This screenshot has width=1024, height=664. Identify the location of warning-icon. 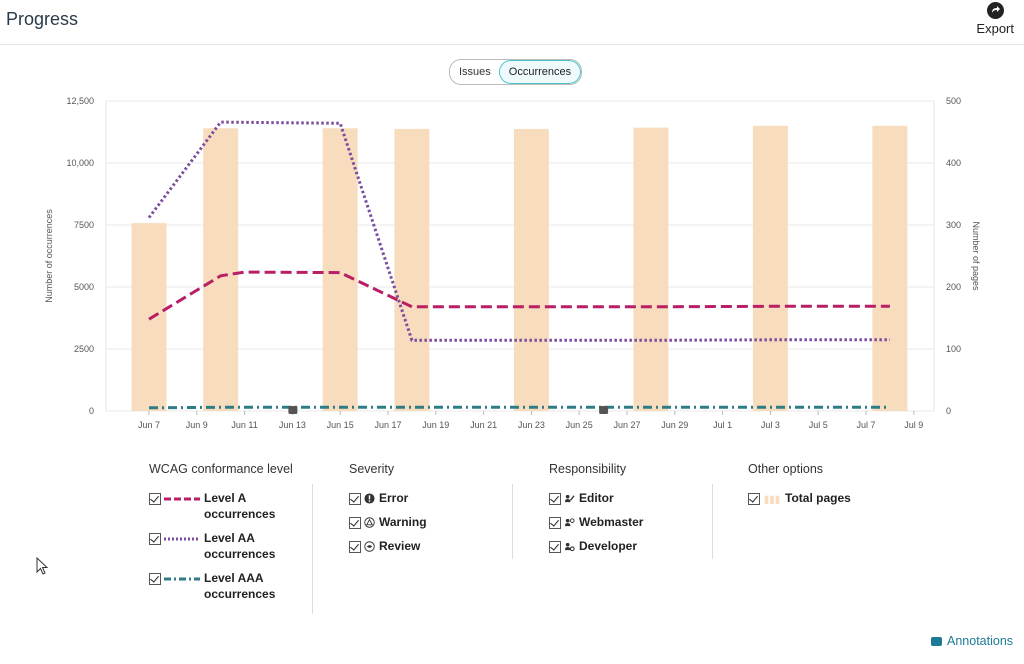
(369, 522).